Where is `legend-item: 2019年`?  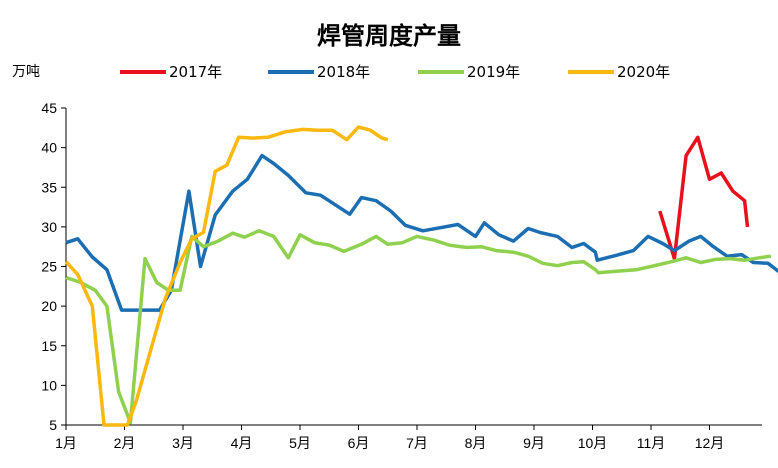 legend-item: 2019年 is located at coordinates (469, 72).